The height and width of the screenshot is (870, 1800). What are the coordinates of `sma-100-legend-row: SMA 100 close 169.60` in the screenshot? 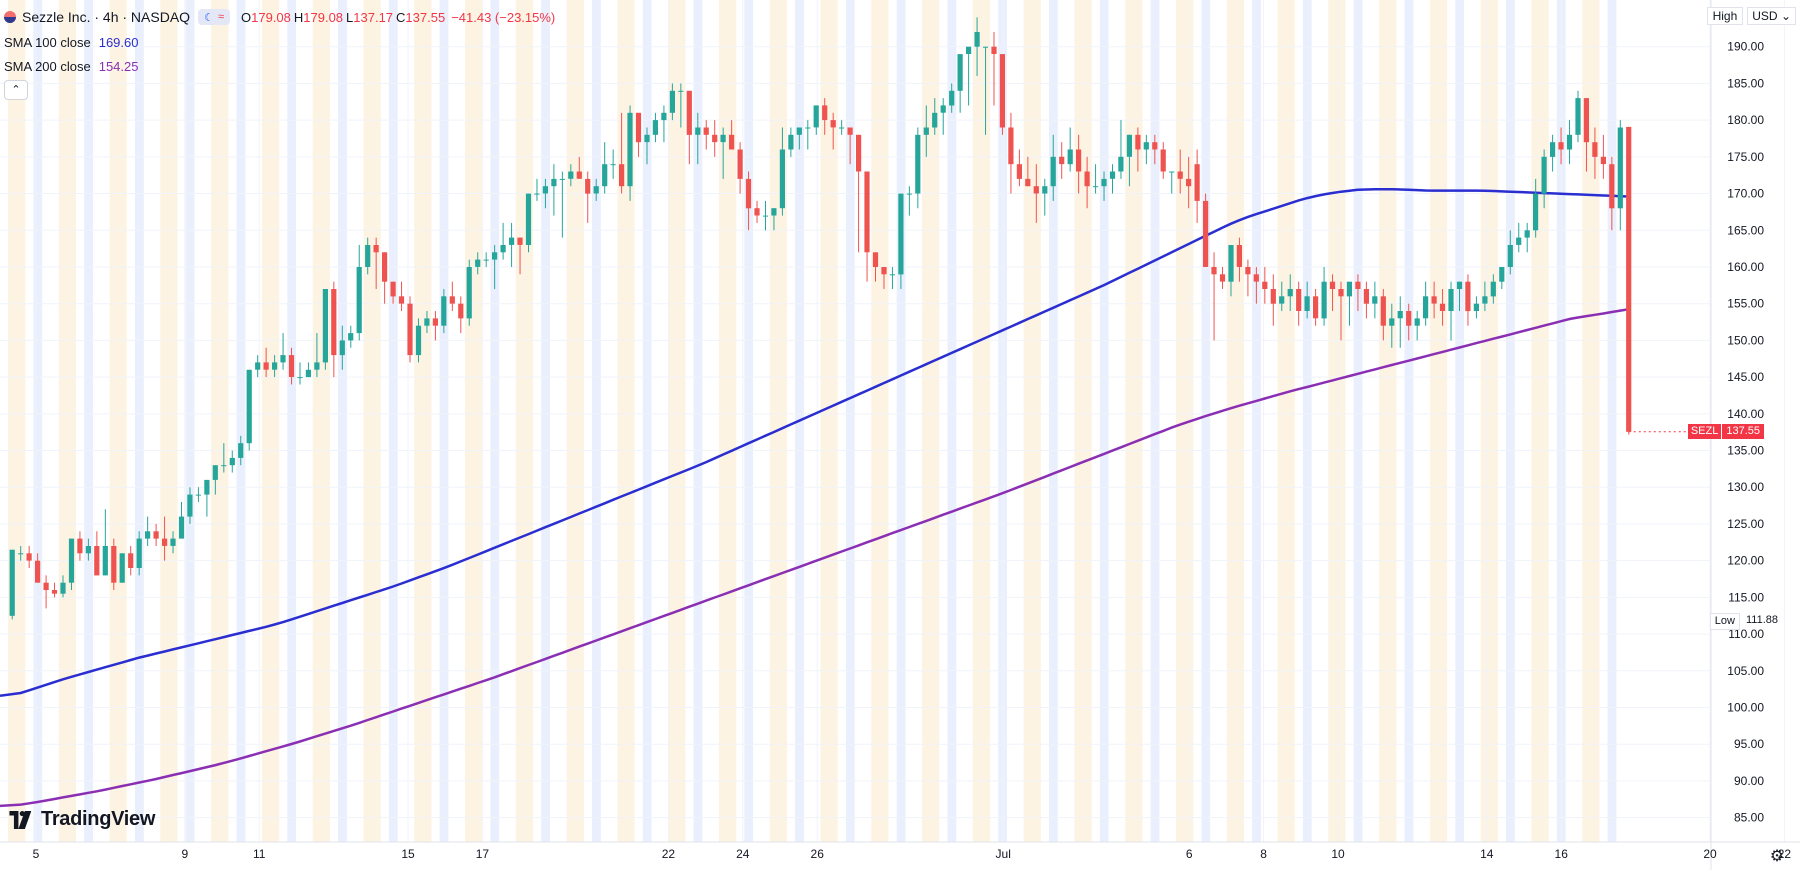 It's located at (279, 42).